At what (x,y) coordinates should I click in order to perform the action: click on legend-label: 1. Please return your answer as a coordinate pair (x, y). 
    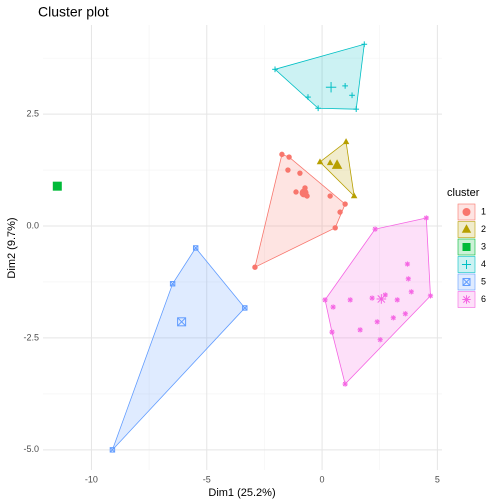
    Looking at the image, I should click on (483, 211).